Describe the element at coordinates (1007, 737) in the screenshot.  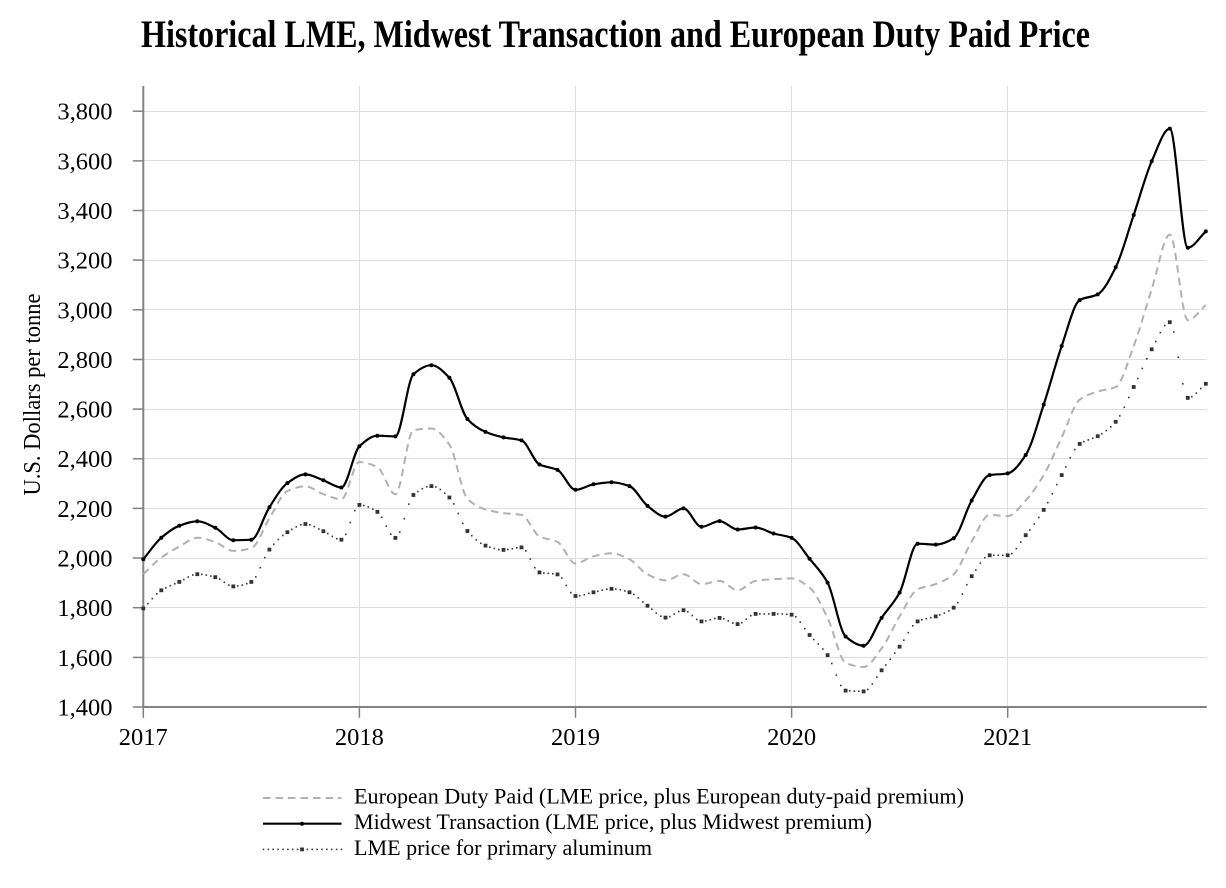
I see `svg-text: 2021` at that location.